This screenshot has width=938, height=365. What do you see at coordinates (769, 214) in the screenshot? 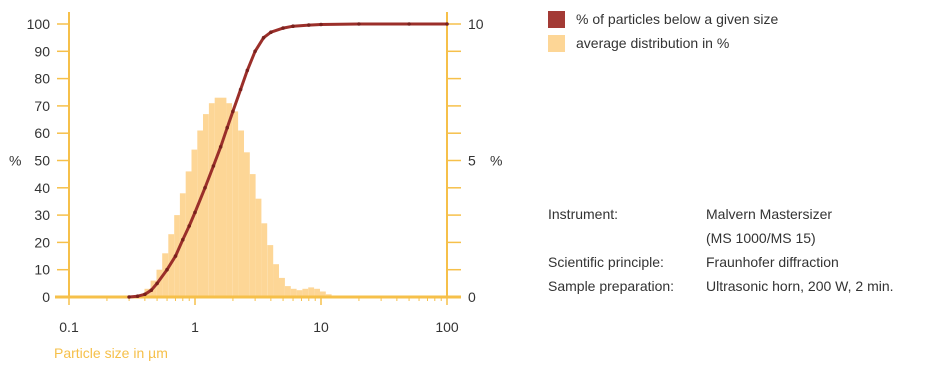
I see `info-value: Malvern Mastersizer` at bounding box center [769, 214].